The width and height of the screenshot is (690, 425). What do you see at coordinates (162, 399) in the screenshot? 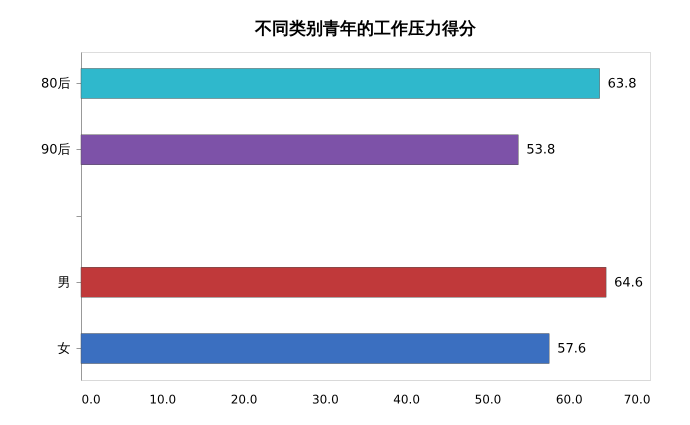
I see `x-tick-label: 10.0` at bounding box center [162, 399].